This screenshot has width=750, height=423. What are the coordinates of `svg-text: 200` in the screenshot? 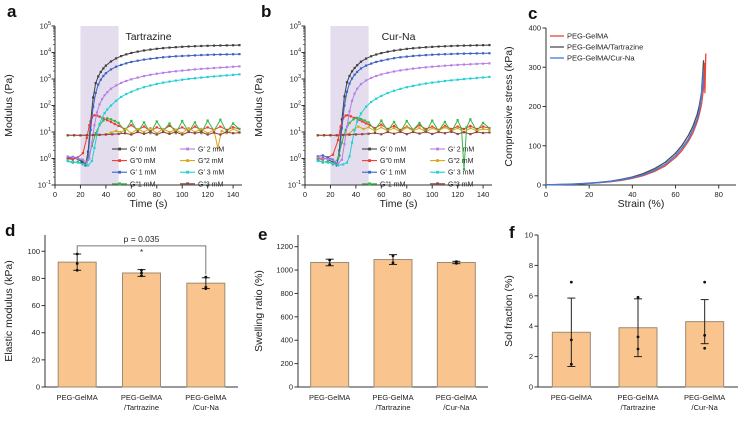 It's located at (286, 363).